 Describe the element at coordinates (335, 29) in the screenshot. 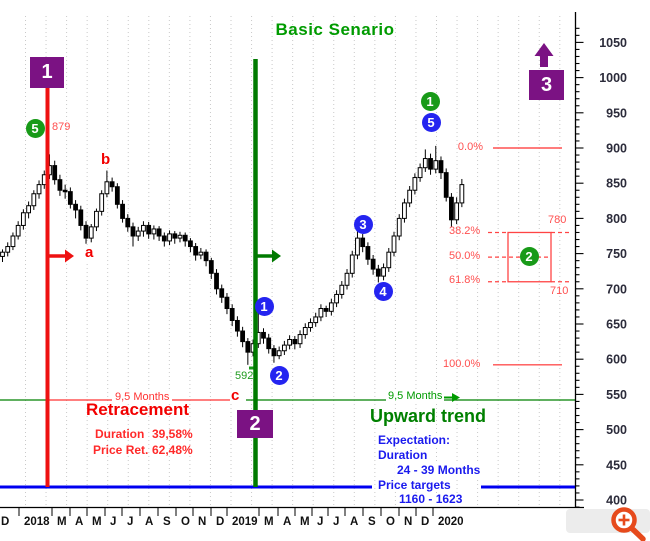

I see `chart-title: Basic Senario` at that location.